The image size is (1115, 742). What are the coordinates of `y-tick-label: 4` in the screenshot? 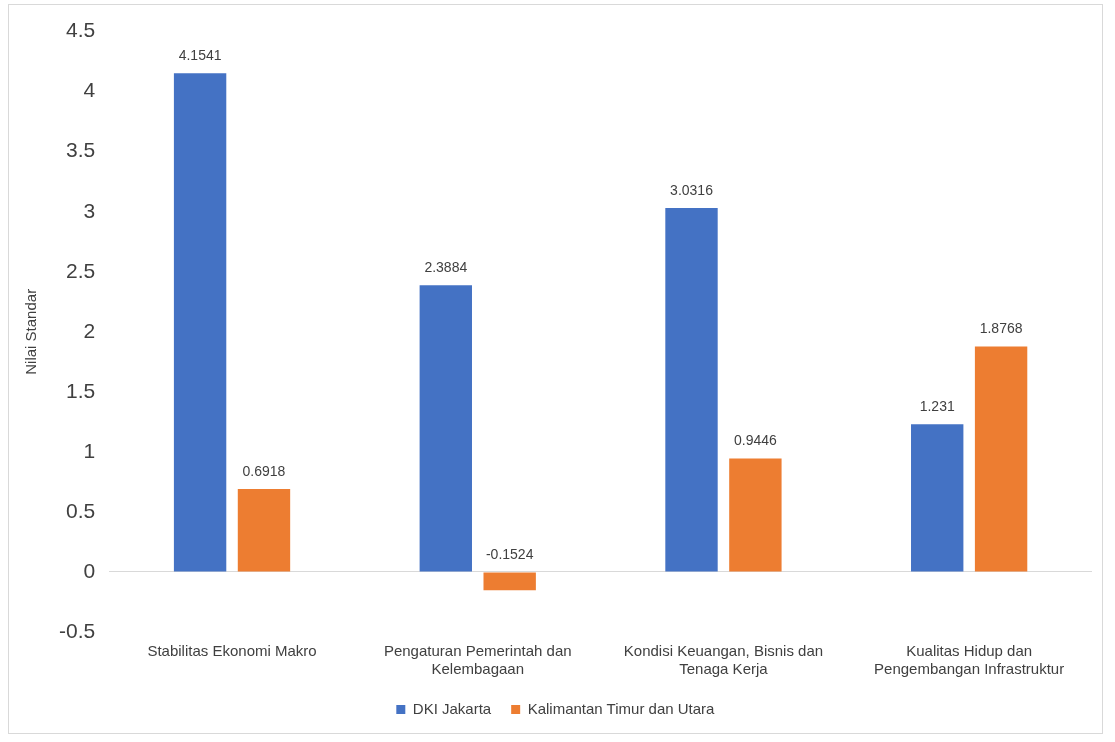 It's located at (89, 90).